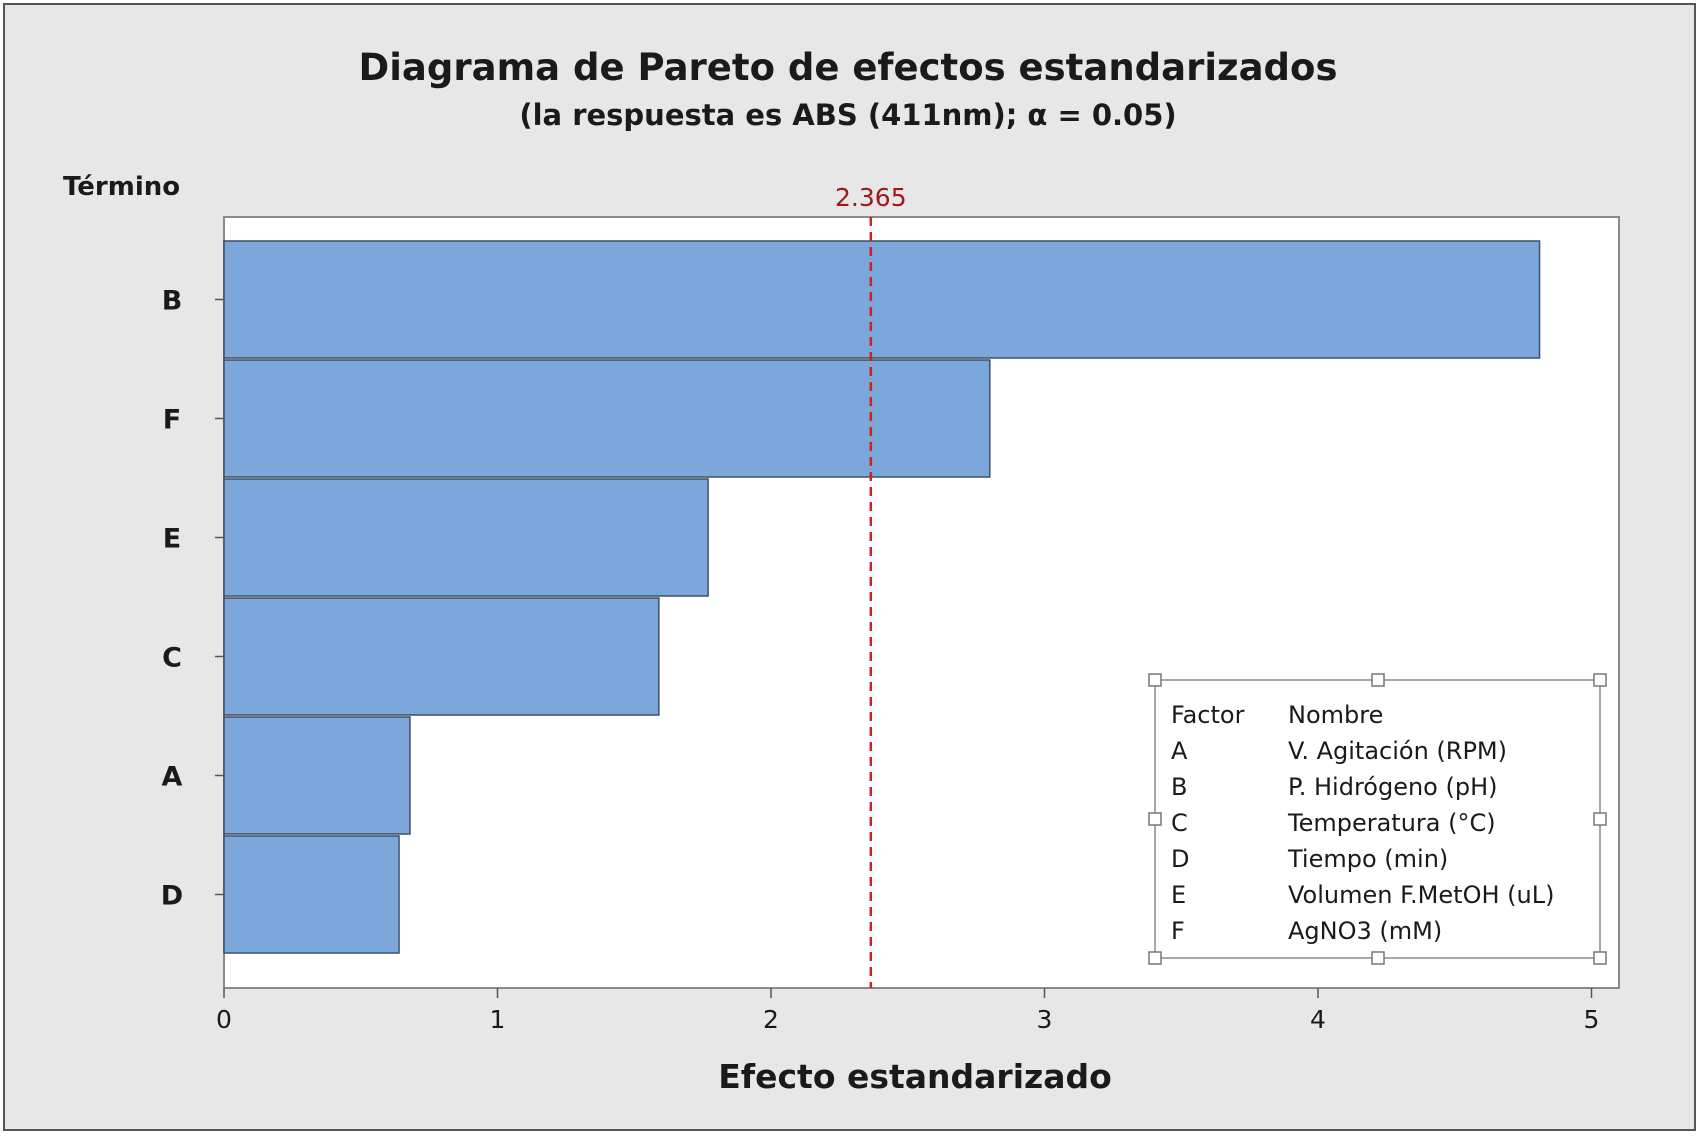 The width and height of the screenshot is (1701, 1138). I want to click on reference-layer: 2.365, so click(871, 585).